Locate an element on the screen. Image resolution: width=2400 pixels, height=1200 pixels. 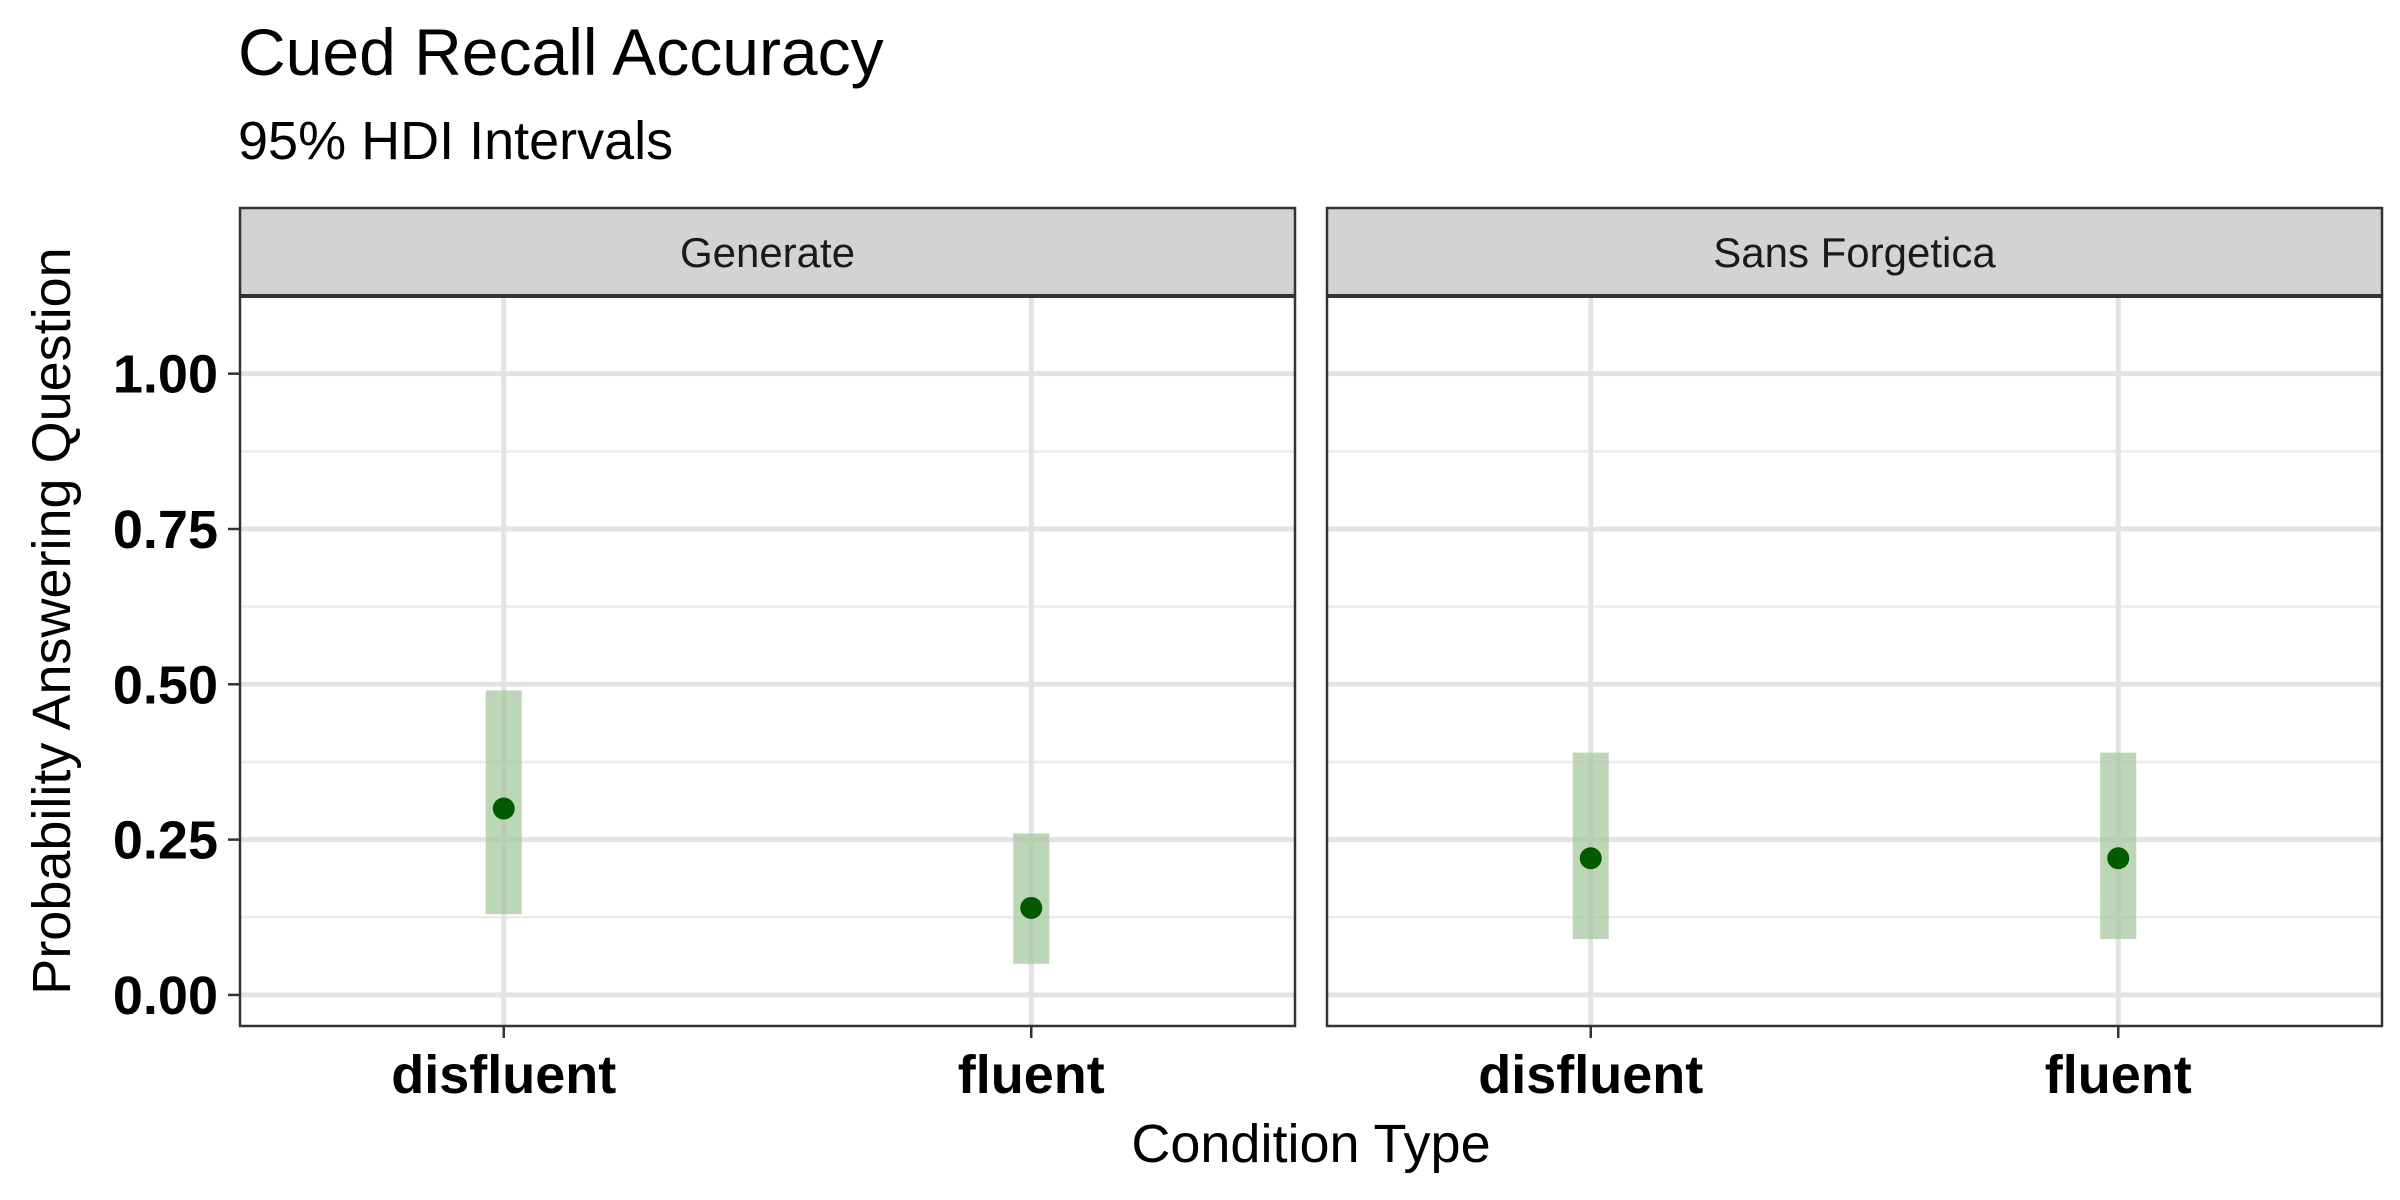
y-tick-label: 0.00 is located at coordinates (165, 996).